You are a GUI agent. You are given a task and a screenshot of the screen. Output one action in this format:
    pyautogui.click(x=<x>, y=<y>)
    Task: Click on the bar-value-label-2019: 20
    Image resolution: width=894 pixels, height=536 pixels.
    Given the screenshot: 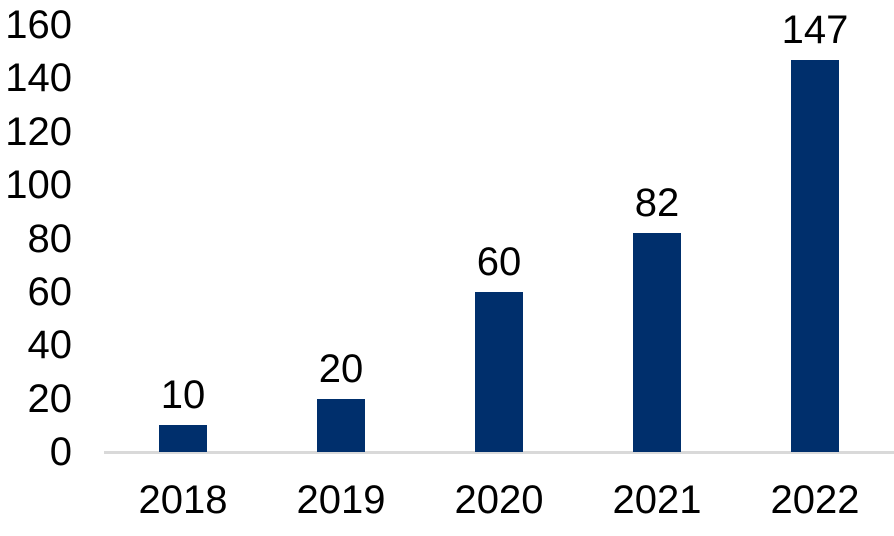 What is the action you would take?
    pyautogui.click(x=341, y=368)
    